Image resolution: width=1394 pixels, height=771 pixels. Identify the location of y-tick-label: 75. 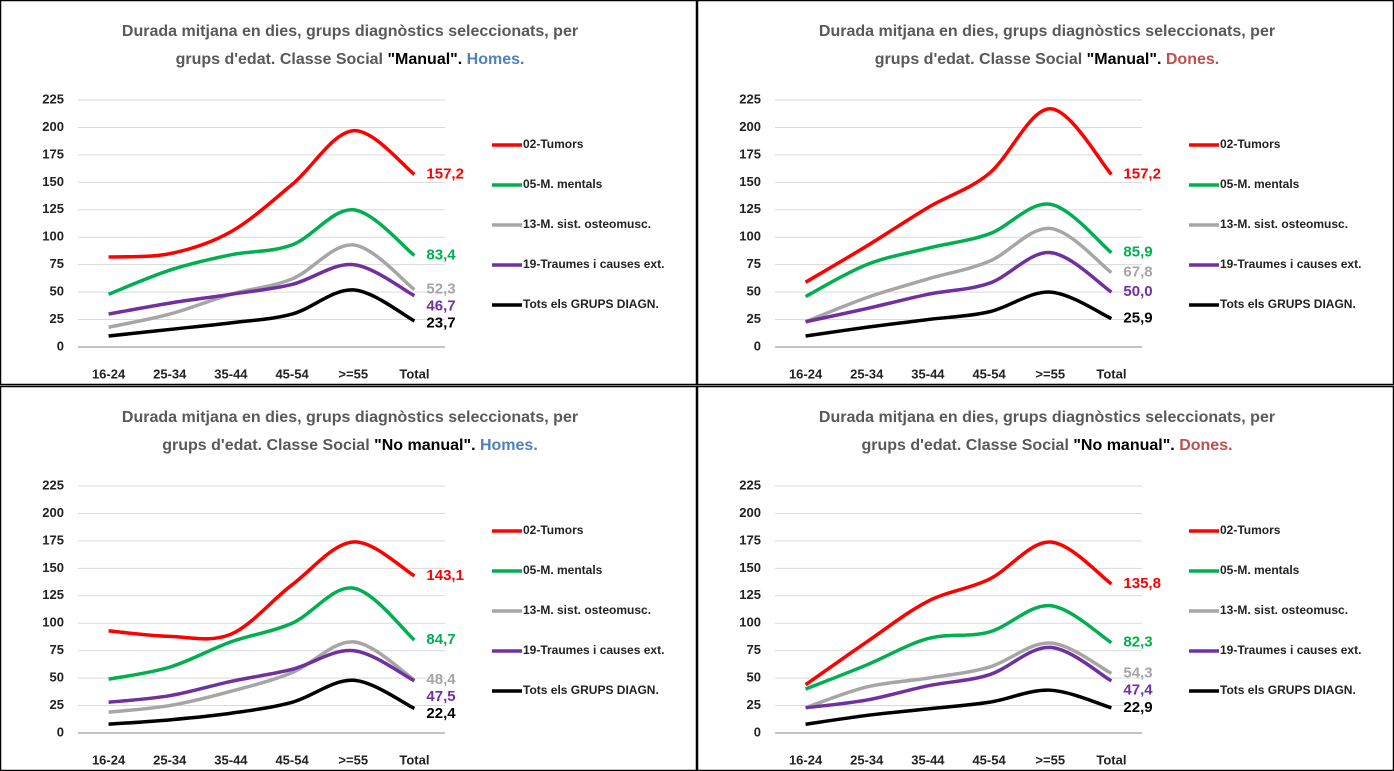
(754, 649).